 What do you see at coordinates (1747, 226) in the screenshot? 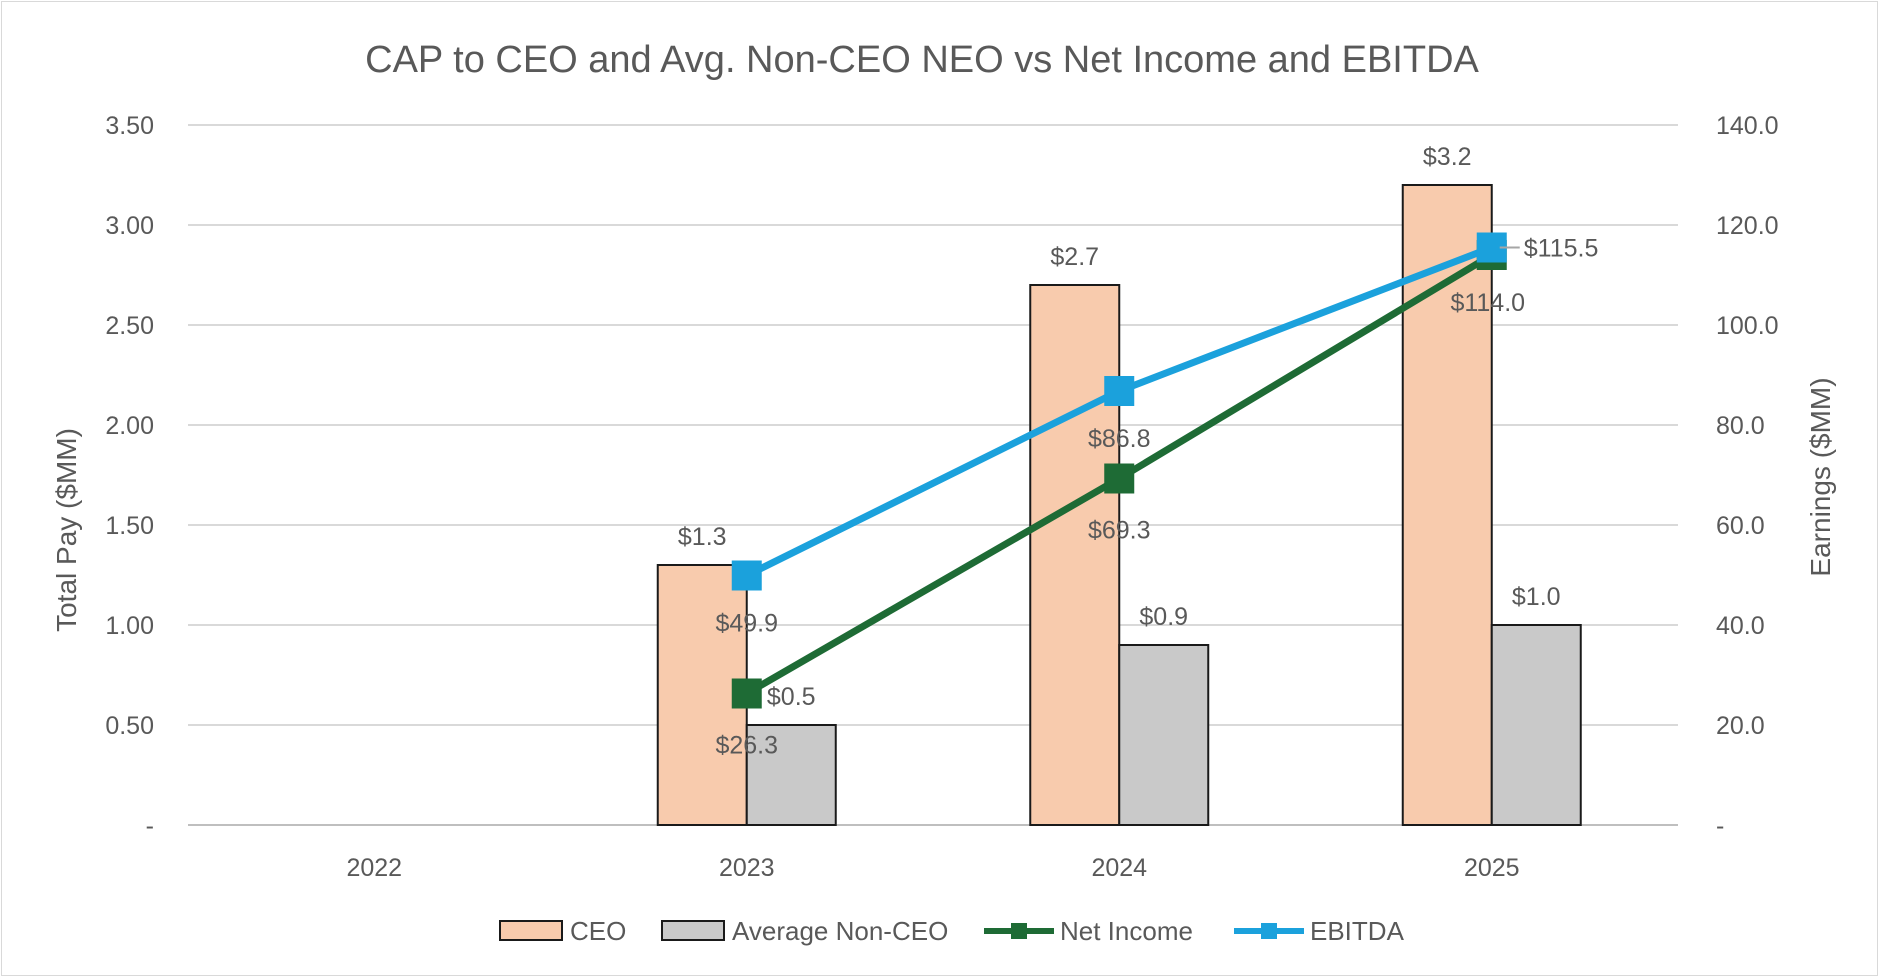
I see `right-tick-label: 120.0` at bounding box center [1747, 226].